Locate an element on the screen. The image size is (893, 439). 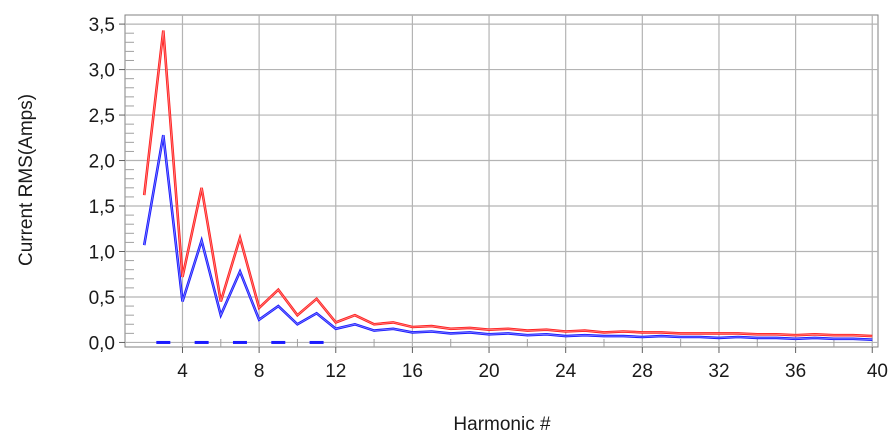
y-tick-label: 3,5 is located at coordinates (102, 25).